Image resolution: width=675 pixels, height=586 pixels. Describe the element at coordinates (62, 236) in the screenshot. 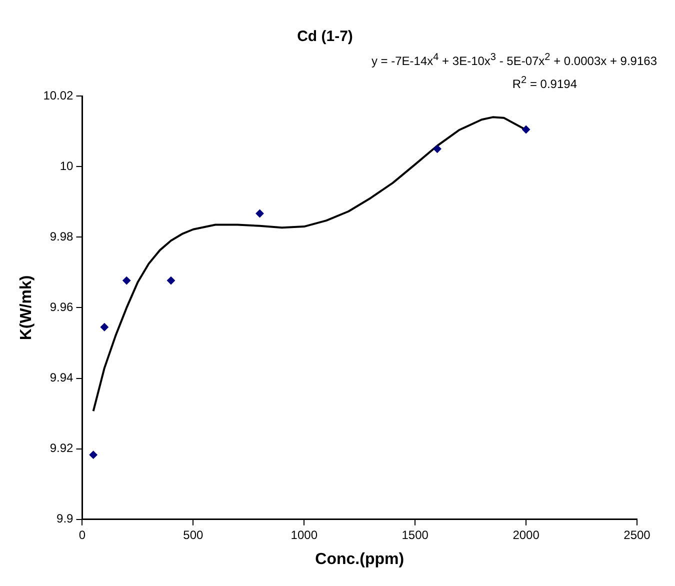

I see `y-tick-label: 9.98` at that location.